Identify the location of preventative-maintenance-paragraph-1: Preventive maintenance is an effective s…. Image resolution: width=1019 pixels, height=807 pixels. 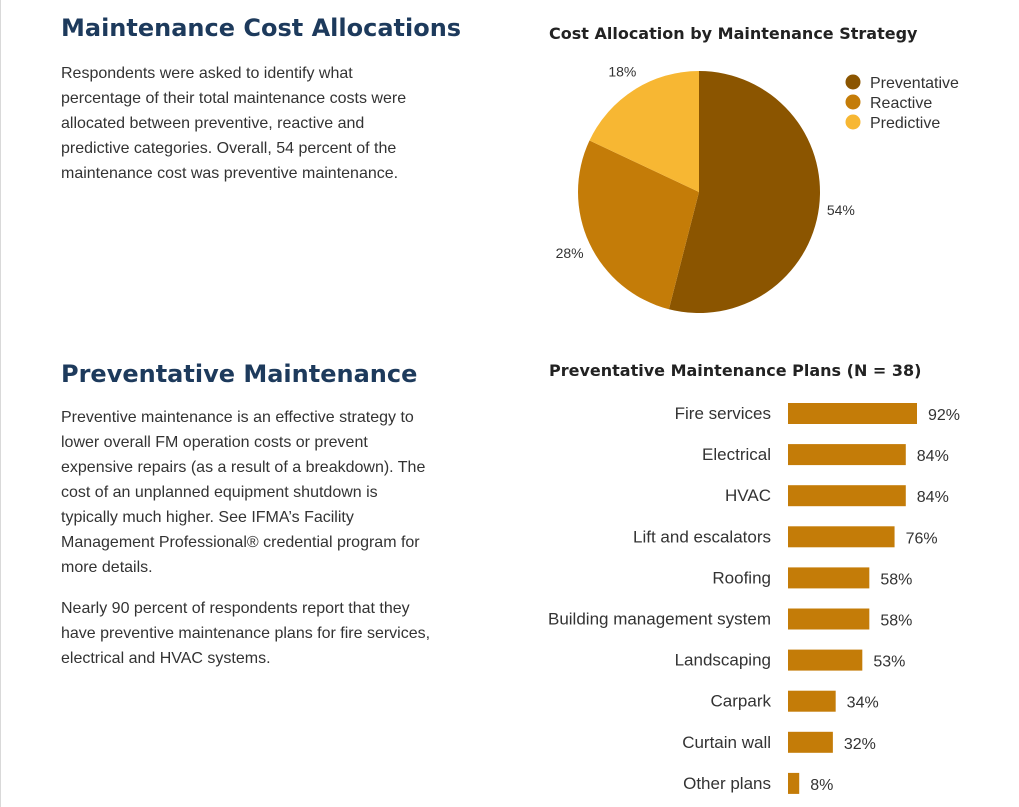
(243, 492).